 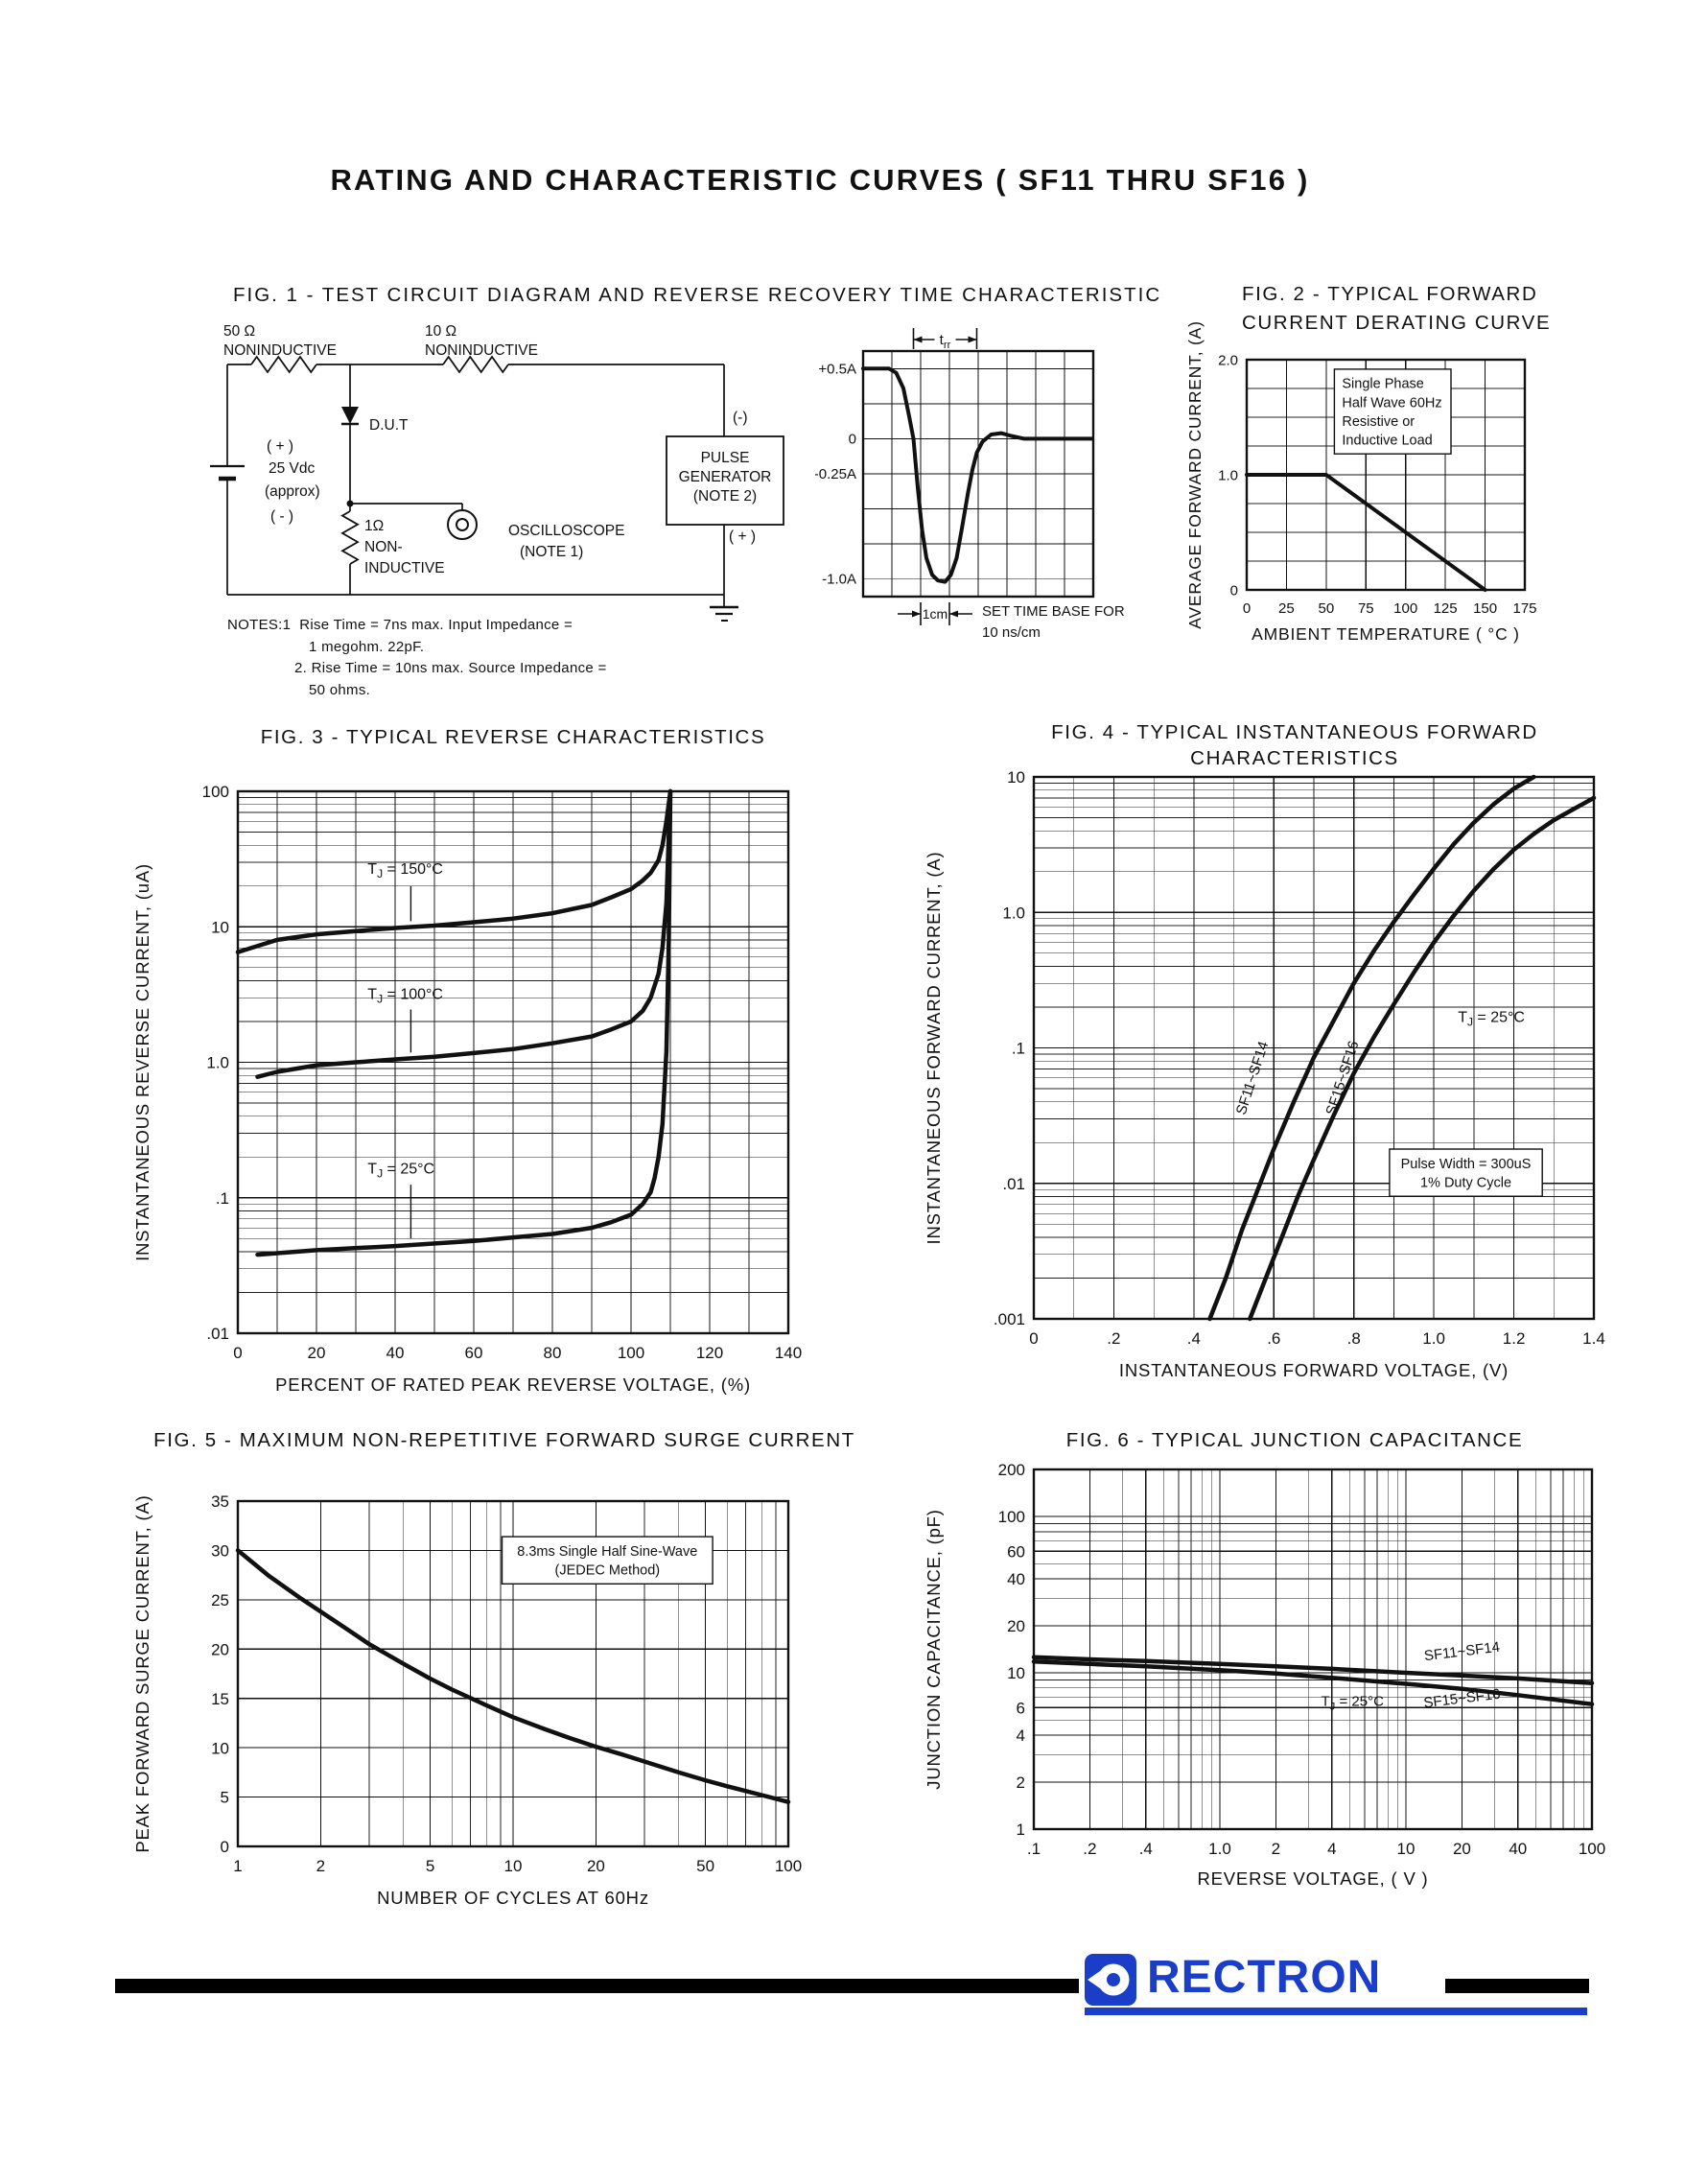 I want to click on svg-text: 175, so click(x=1524, y=608).